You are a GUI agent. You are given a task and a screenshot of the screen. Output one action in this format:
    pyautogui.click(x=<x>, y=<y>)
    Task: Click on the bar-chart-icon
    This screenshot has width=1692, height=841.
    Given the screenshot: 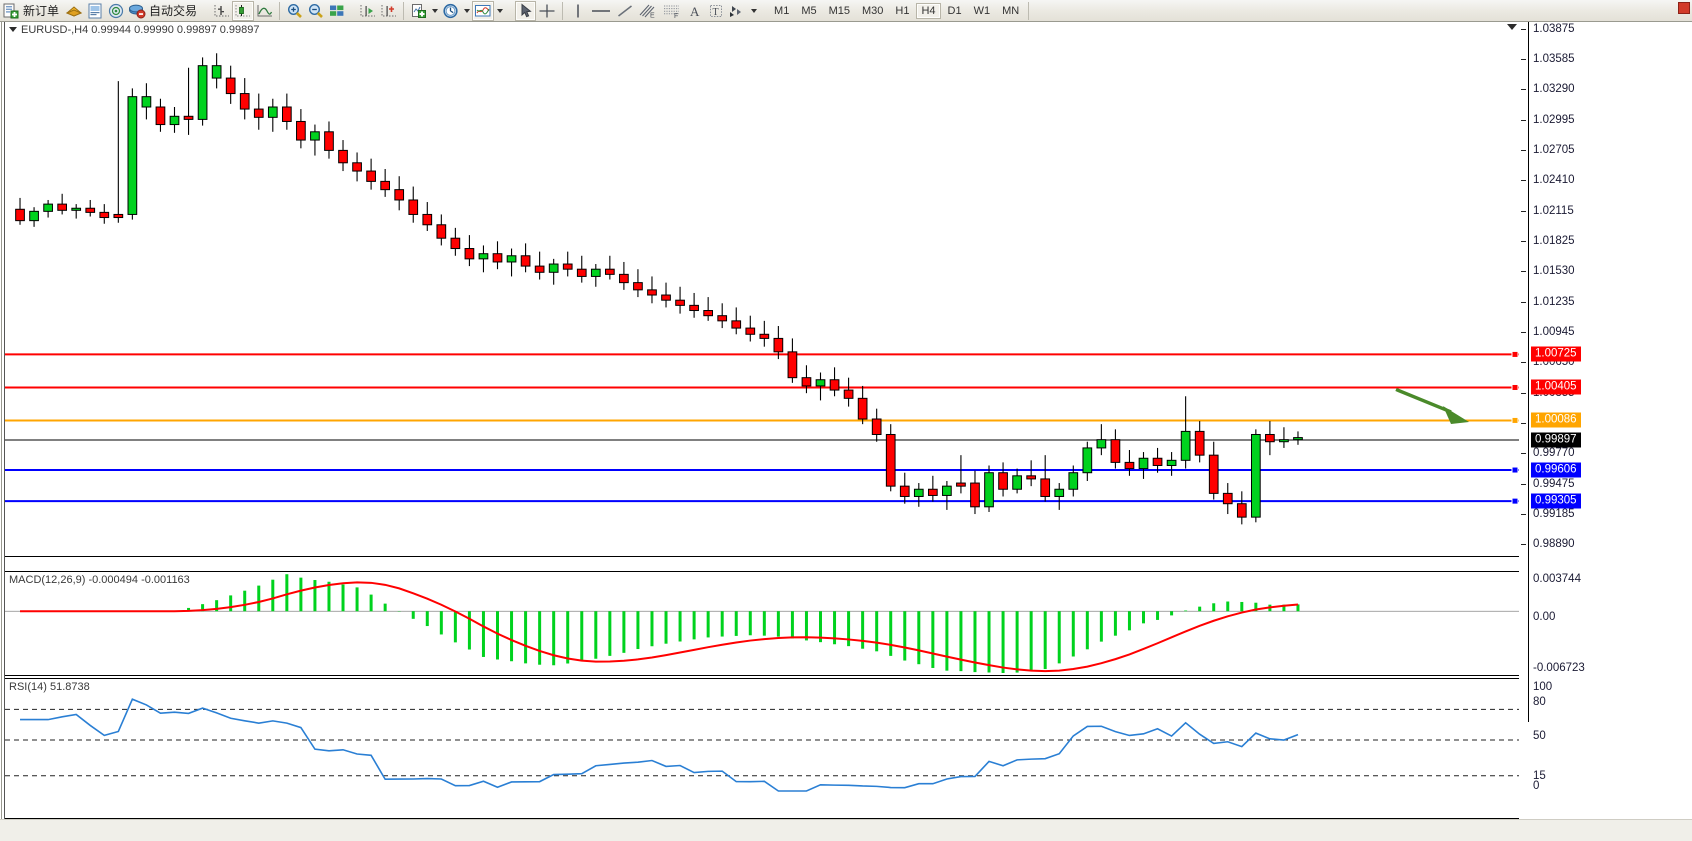 What is the action you would take?
    pyautogui.click(x=221, y=11)
    